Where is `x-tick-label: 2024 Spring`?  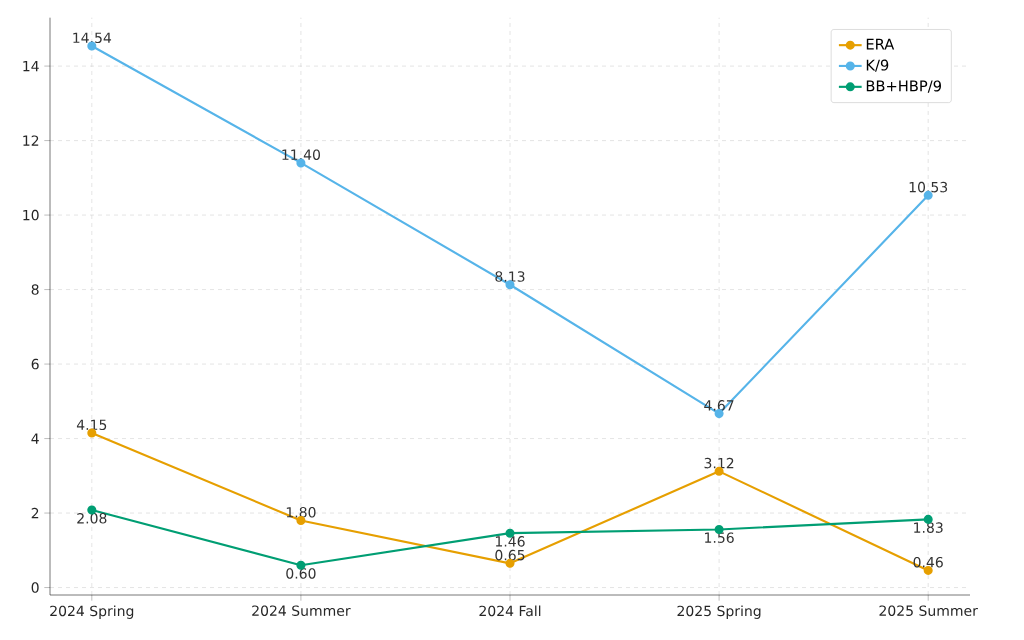
x-tick-label: 2024 Spring is located at coordinates (92, 612).